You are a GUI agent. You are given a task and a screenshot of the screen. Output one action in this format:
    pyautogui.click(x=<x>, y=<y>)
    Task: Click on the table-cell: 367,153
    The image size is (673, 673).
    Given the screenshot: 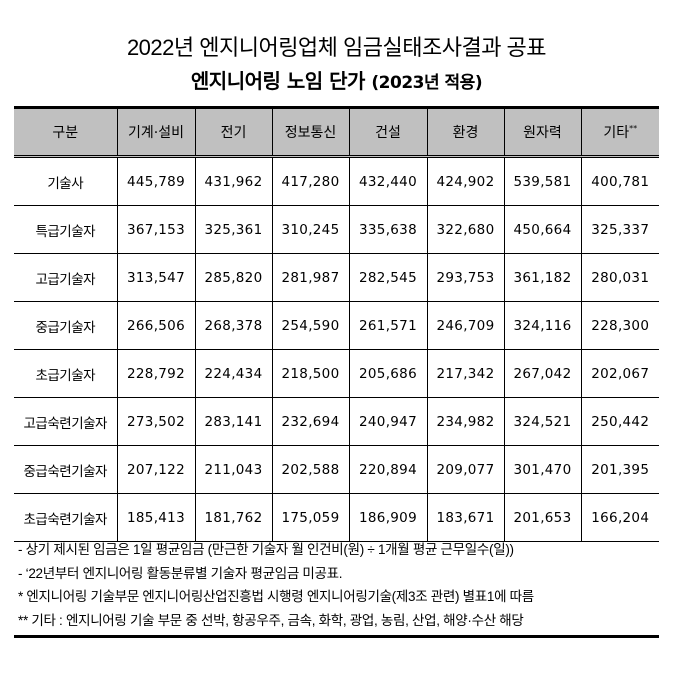 What is the action you would take?
    pyautogui.click(x=156, y=229)
    